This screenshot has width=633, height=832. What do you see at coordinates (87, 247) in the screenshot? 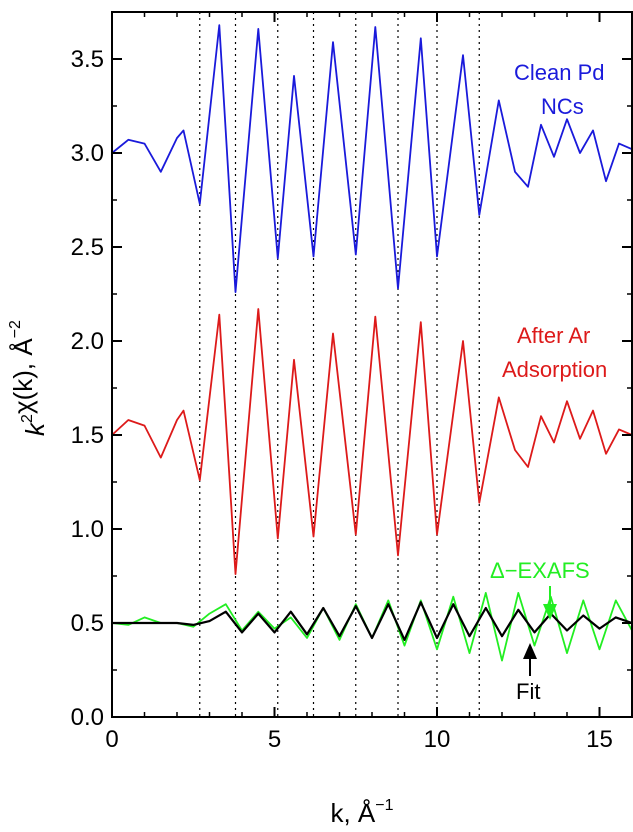
I see `y-tick-label: 2.5` at bounding box center [87, 247].